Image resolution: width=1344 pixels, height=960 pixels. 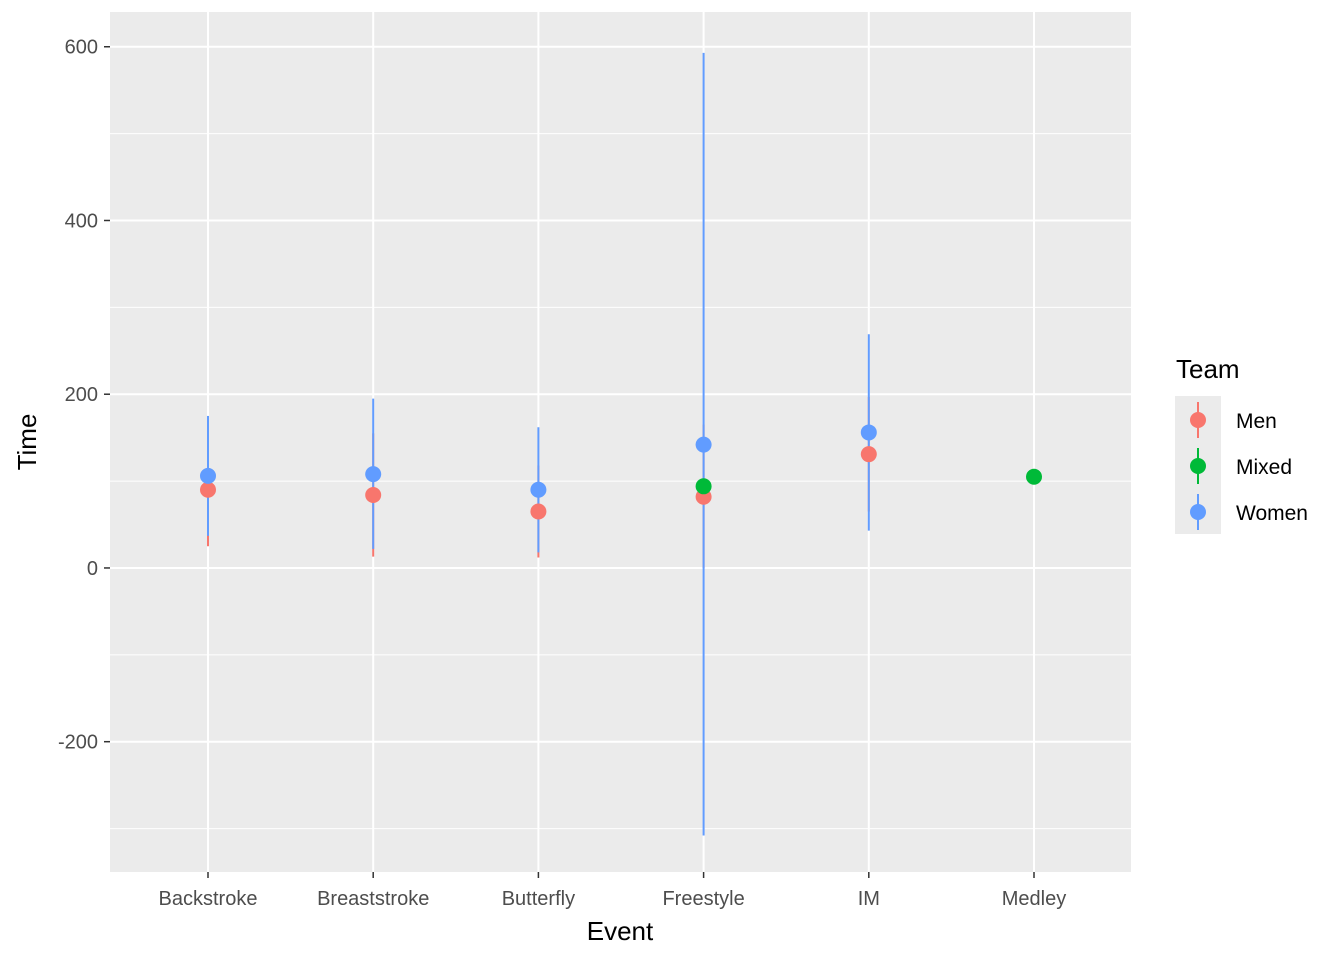 What do you see at coordinates (27, 442) in the screenshot?
I see `y-axis-title: Time` at bounding box center [27, 442].